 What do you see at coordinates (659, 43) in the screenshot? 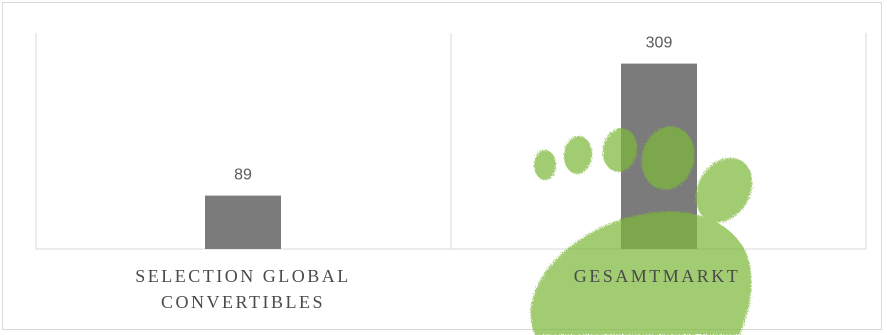
I see `data-label: 309` at bounding box center [659, 43].